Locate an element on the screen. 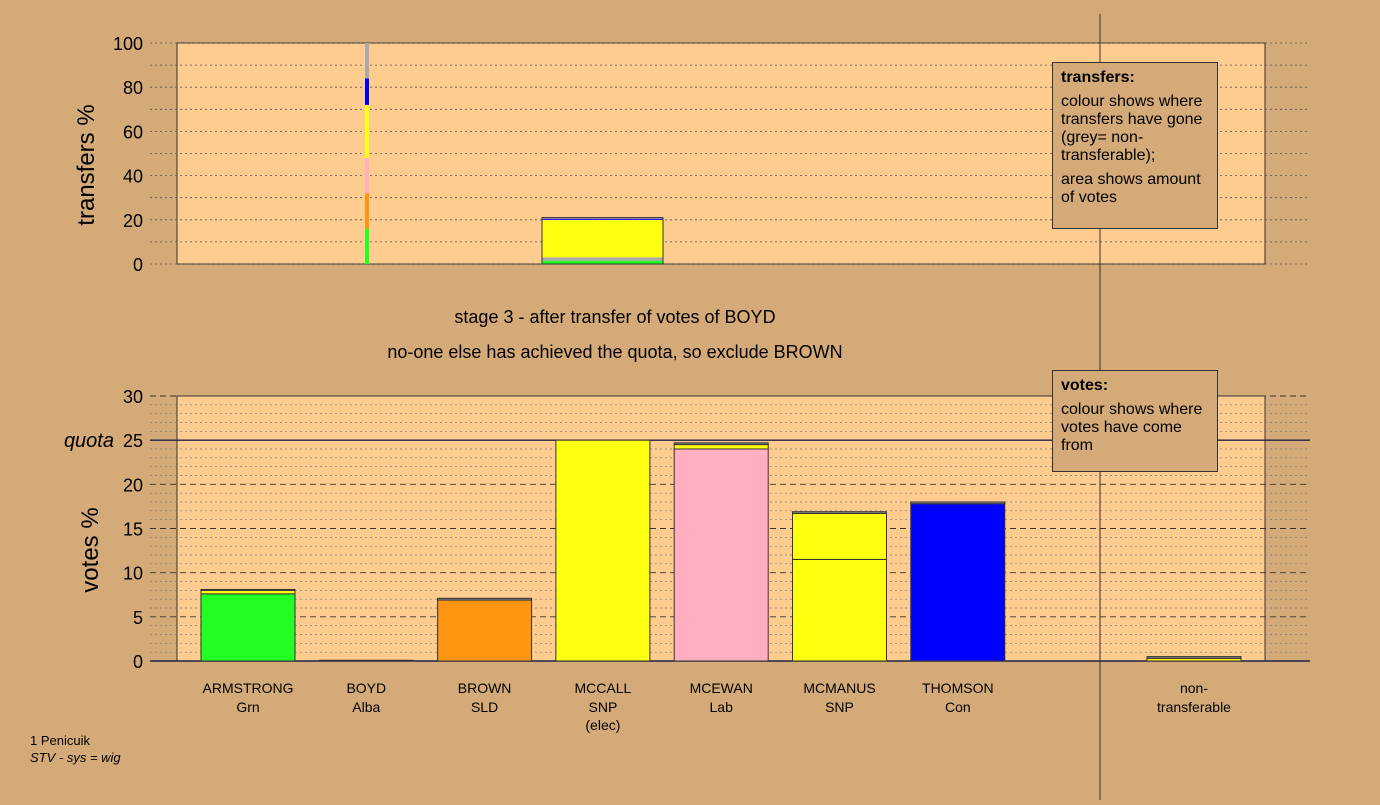 Image resolution: width=1380 pixels, height=805 pixels. candidate-note-label: (elec) is located at coordinates (602, 725).